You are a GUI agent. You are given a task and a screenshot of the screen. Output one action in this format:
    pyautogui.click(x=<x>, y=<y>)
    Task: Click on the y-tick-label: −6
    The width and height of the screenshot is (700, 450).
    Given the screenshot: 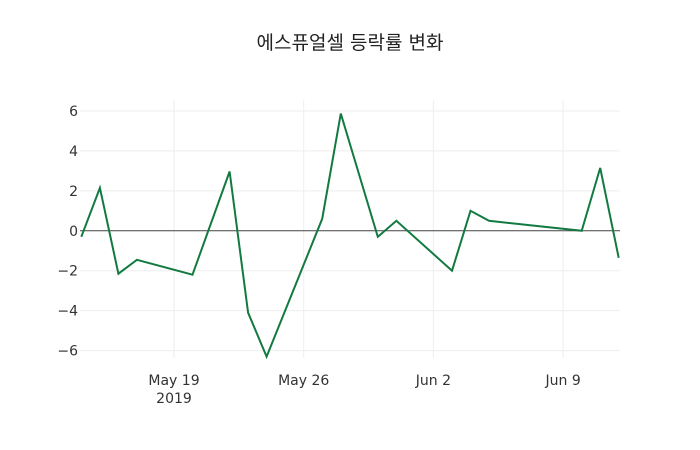 What is the action you would take?
    pyautogui.click(x=67, y=352)
    